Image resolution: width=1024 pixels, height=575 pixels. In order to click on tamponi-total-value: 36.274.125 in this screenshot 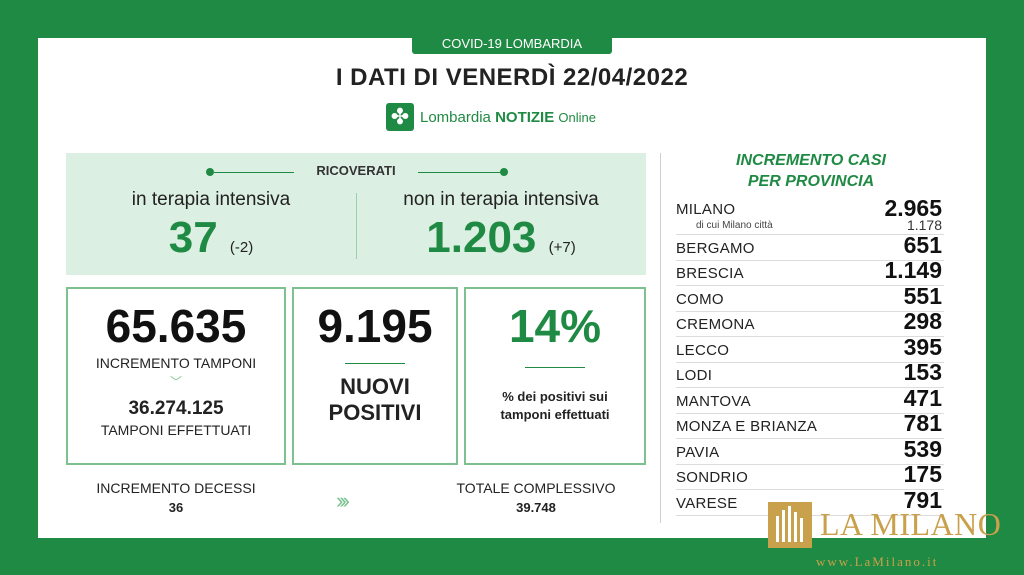, I will do `click(176, 408)`.